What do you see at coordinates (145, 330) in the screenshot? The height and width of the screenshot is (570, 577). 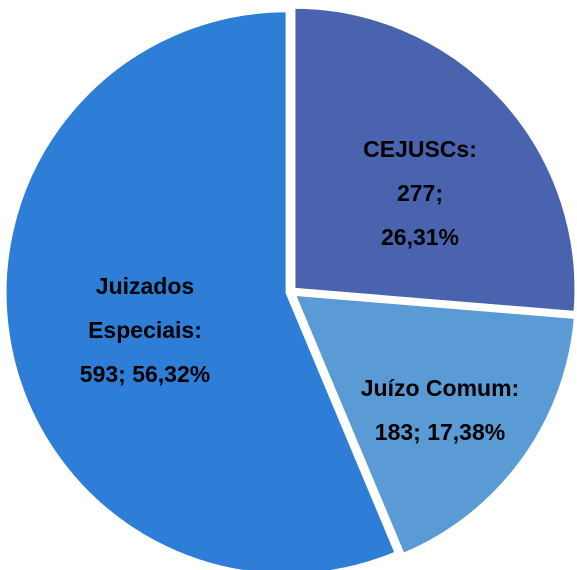 I see `data-label: Especiais:` at bounding box center [145, 330].